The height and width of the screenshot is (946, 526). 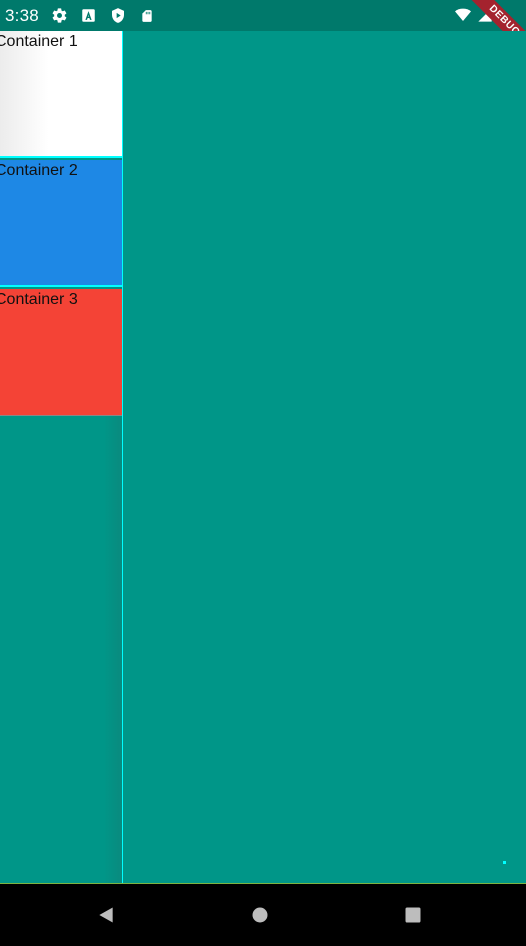 I want to click on home-icon, so click(x=260, y=915).